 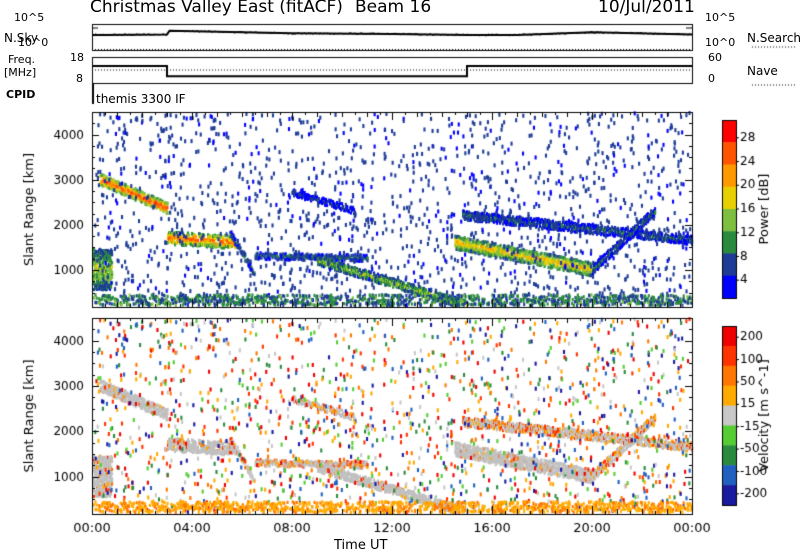 What do you see at coordinates (29, 17) in the screenshot?
I see `nsky-tick-top: 10^5` at bounding box center [29, 17].